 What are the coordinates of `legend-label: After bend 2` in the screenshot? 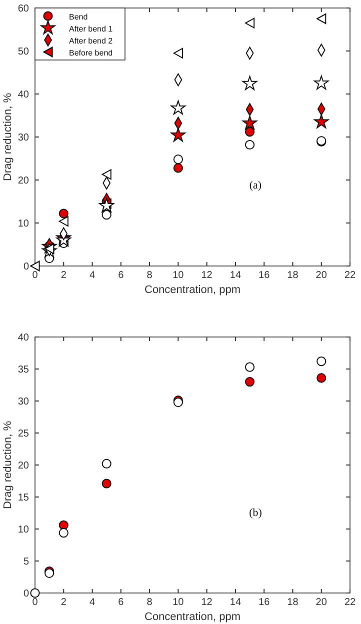 It's located at (91, 41).